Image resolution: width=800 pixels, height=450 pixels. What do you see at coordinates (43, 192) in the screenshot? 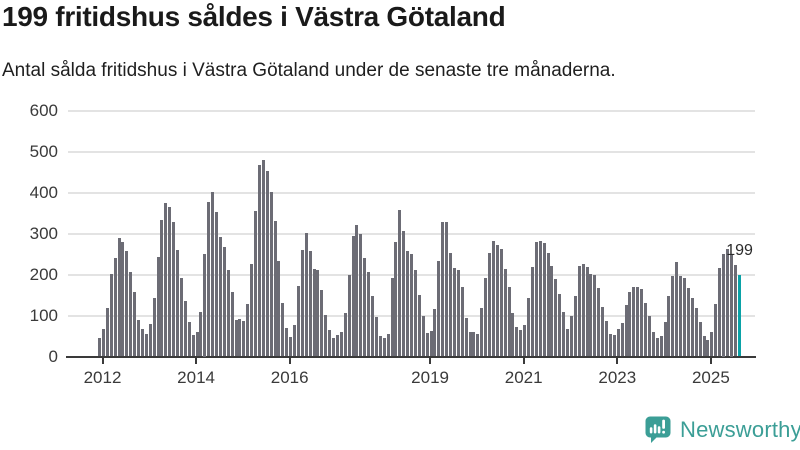
I see `y-axis-tick-label: 400` at bounding box center [43, 192].